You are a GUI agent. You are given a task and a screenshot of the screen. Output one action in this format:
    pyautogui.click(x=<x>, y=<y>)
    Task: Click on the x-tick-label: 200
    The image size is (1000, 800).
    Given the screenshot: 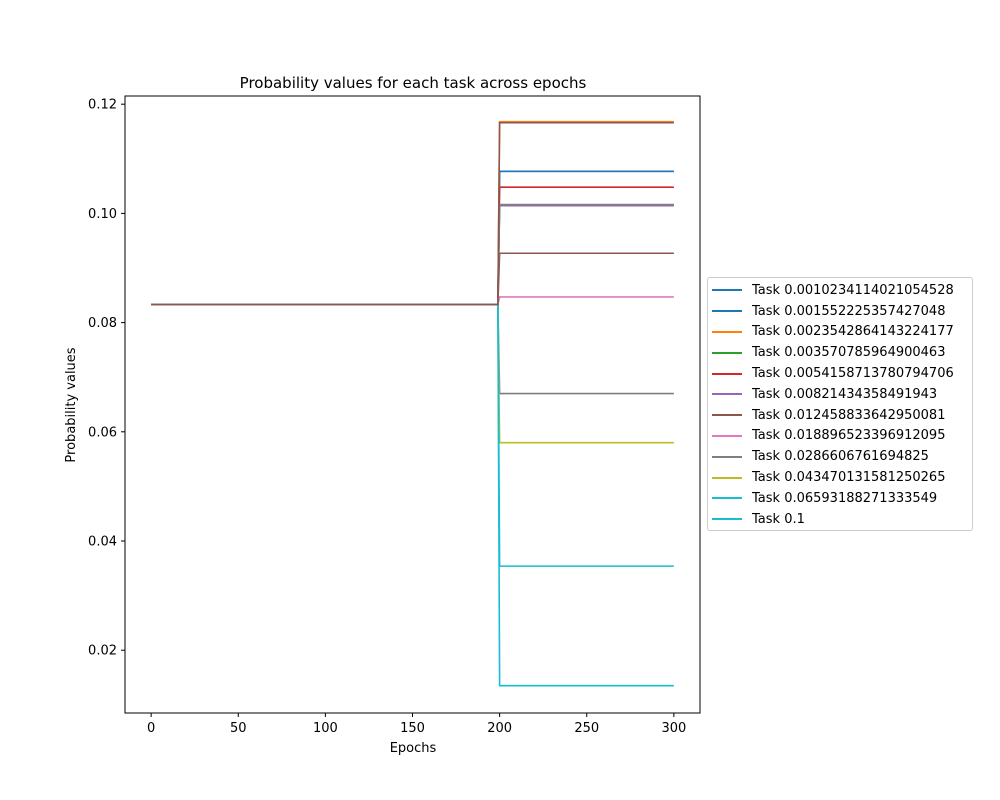 What is the action you would take?
    pyautogui.click(x=499, y=728)
    